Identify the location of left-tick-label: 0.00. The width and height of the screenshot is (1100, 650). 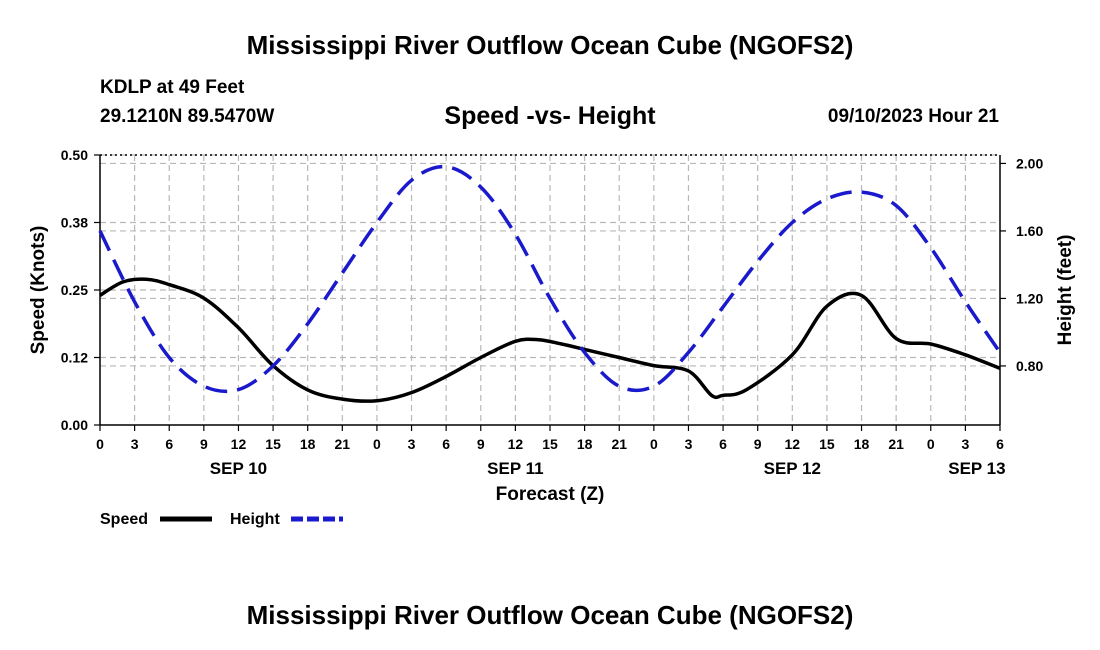
(74, 425).